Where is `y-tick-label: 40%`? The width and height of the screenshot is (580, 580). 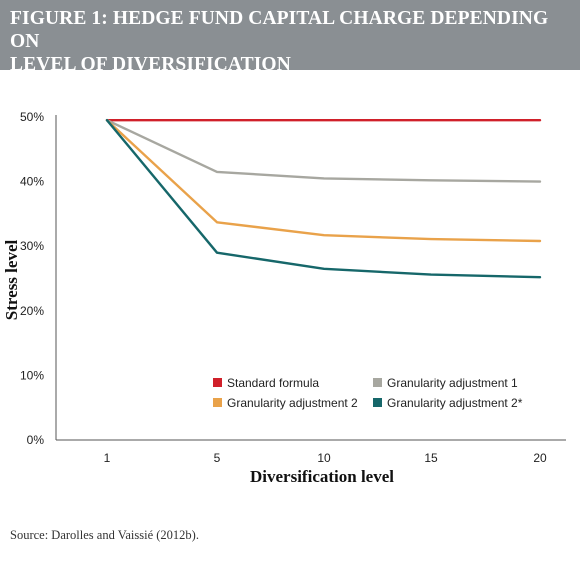
y-tick-label: 40% is located at coordinates (32, 182).